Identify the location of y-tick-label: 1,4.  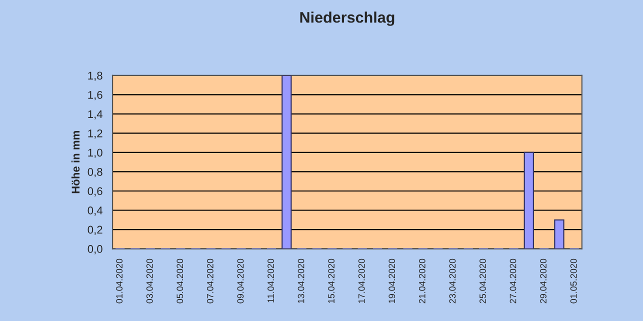
(95, 115).